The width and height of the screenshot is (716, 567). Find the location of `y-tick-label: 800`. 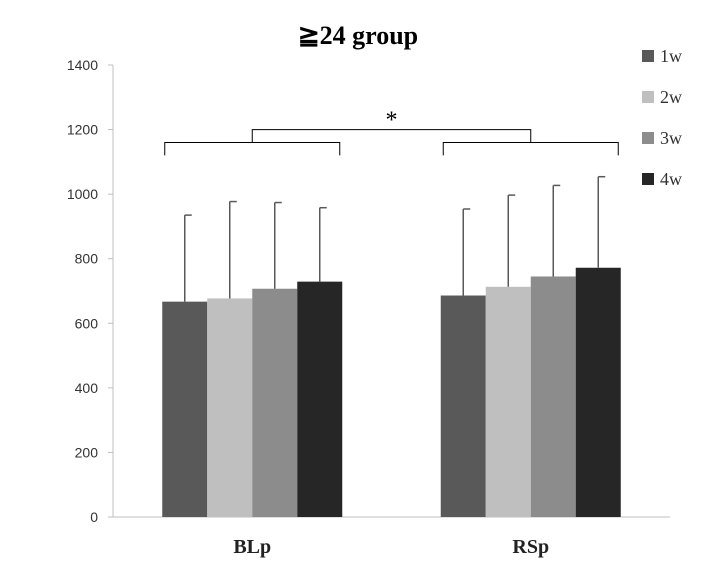

y-tick-label: 800 is located at coordinates (87, 259).